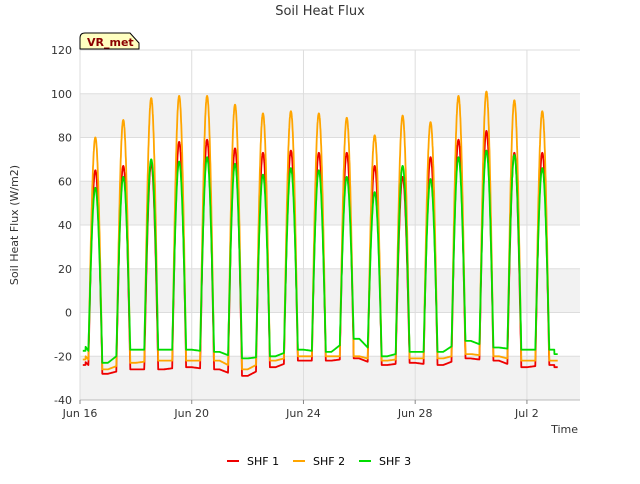 The width and height of the screenshot is (640, 484). Describe the element at coordinates (395, 461) in the screenshot. I see `legend-label: SHF 3` at that location.